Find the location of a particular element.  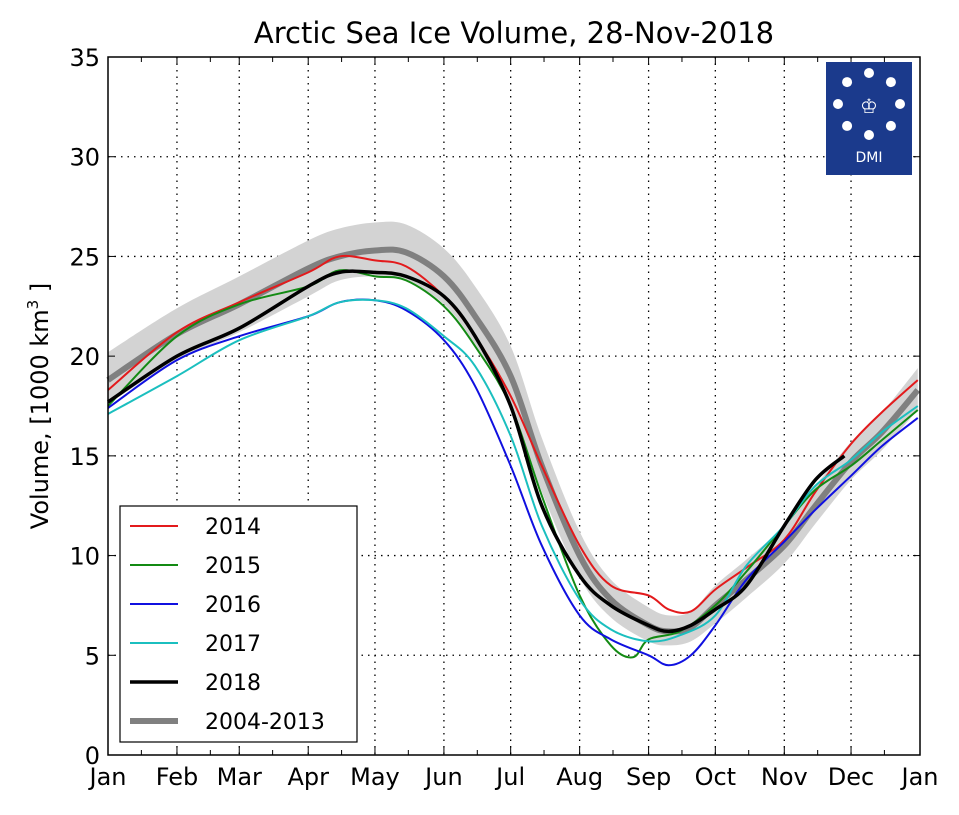

legend-label: 2004-2013 is located at coordinates (265, 722).